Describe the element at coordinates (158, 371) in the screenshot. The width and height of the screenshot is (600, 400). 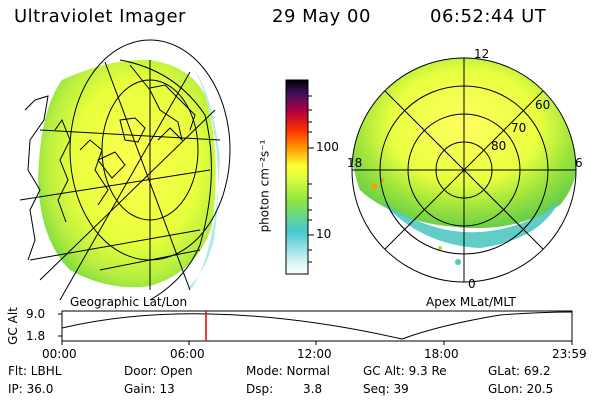
I see `info-door: Door: Open` at that location.